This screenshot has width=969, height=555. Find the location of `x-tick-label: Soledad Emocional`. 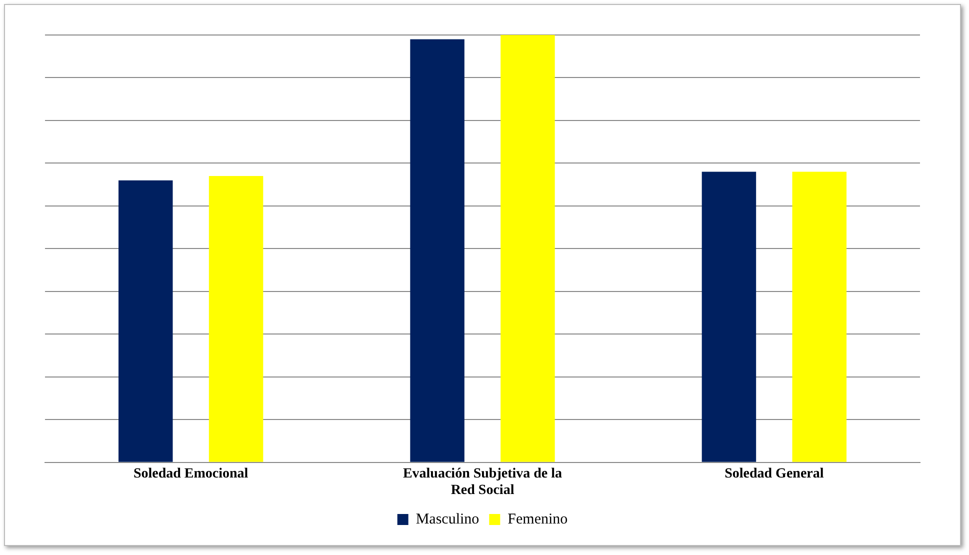

x-tick-label: Soledad Emocional is located at coordinates (190, 474).